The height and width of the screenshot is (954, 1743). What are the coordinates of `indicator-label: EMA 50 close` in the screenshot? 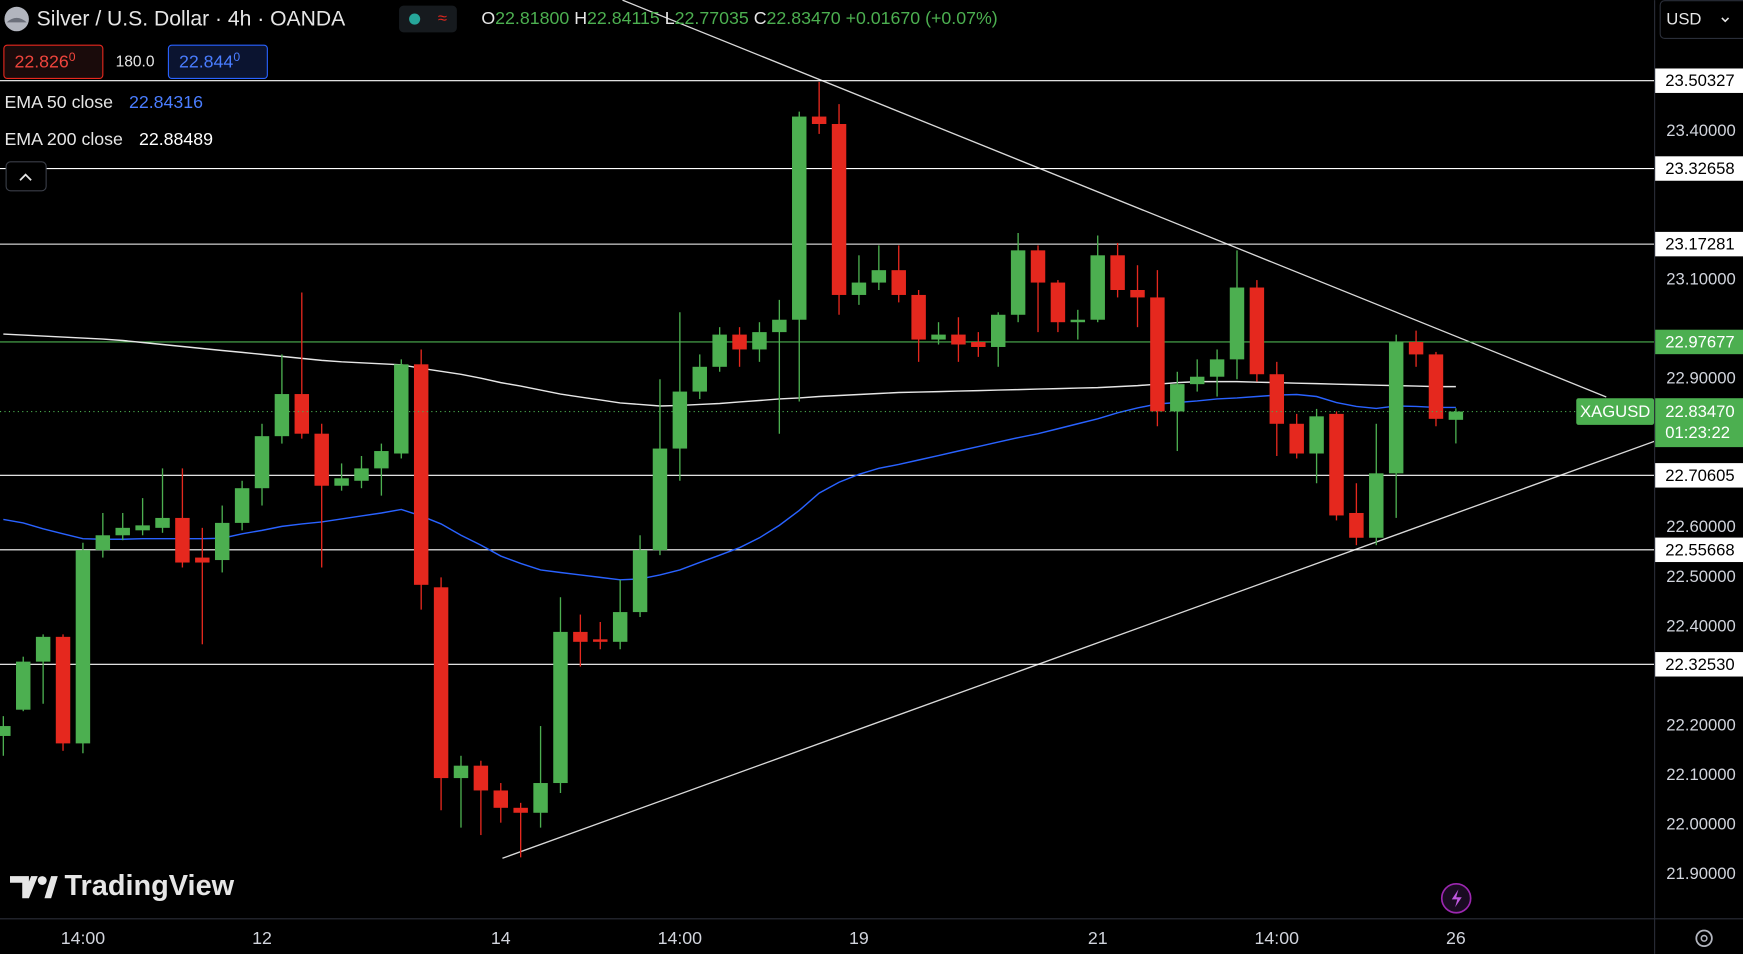 It's located at (58, 102).